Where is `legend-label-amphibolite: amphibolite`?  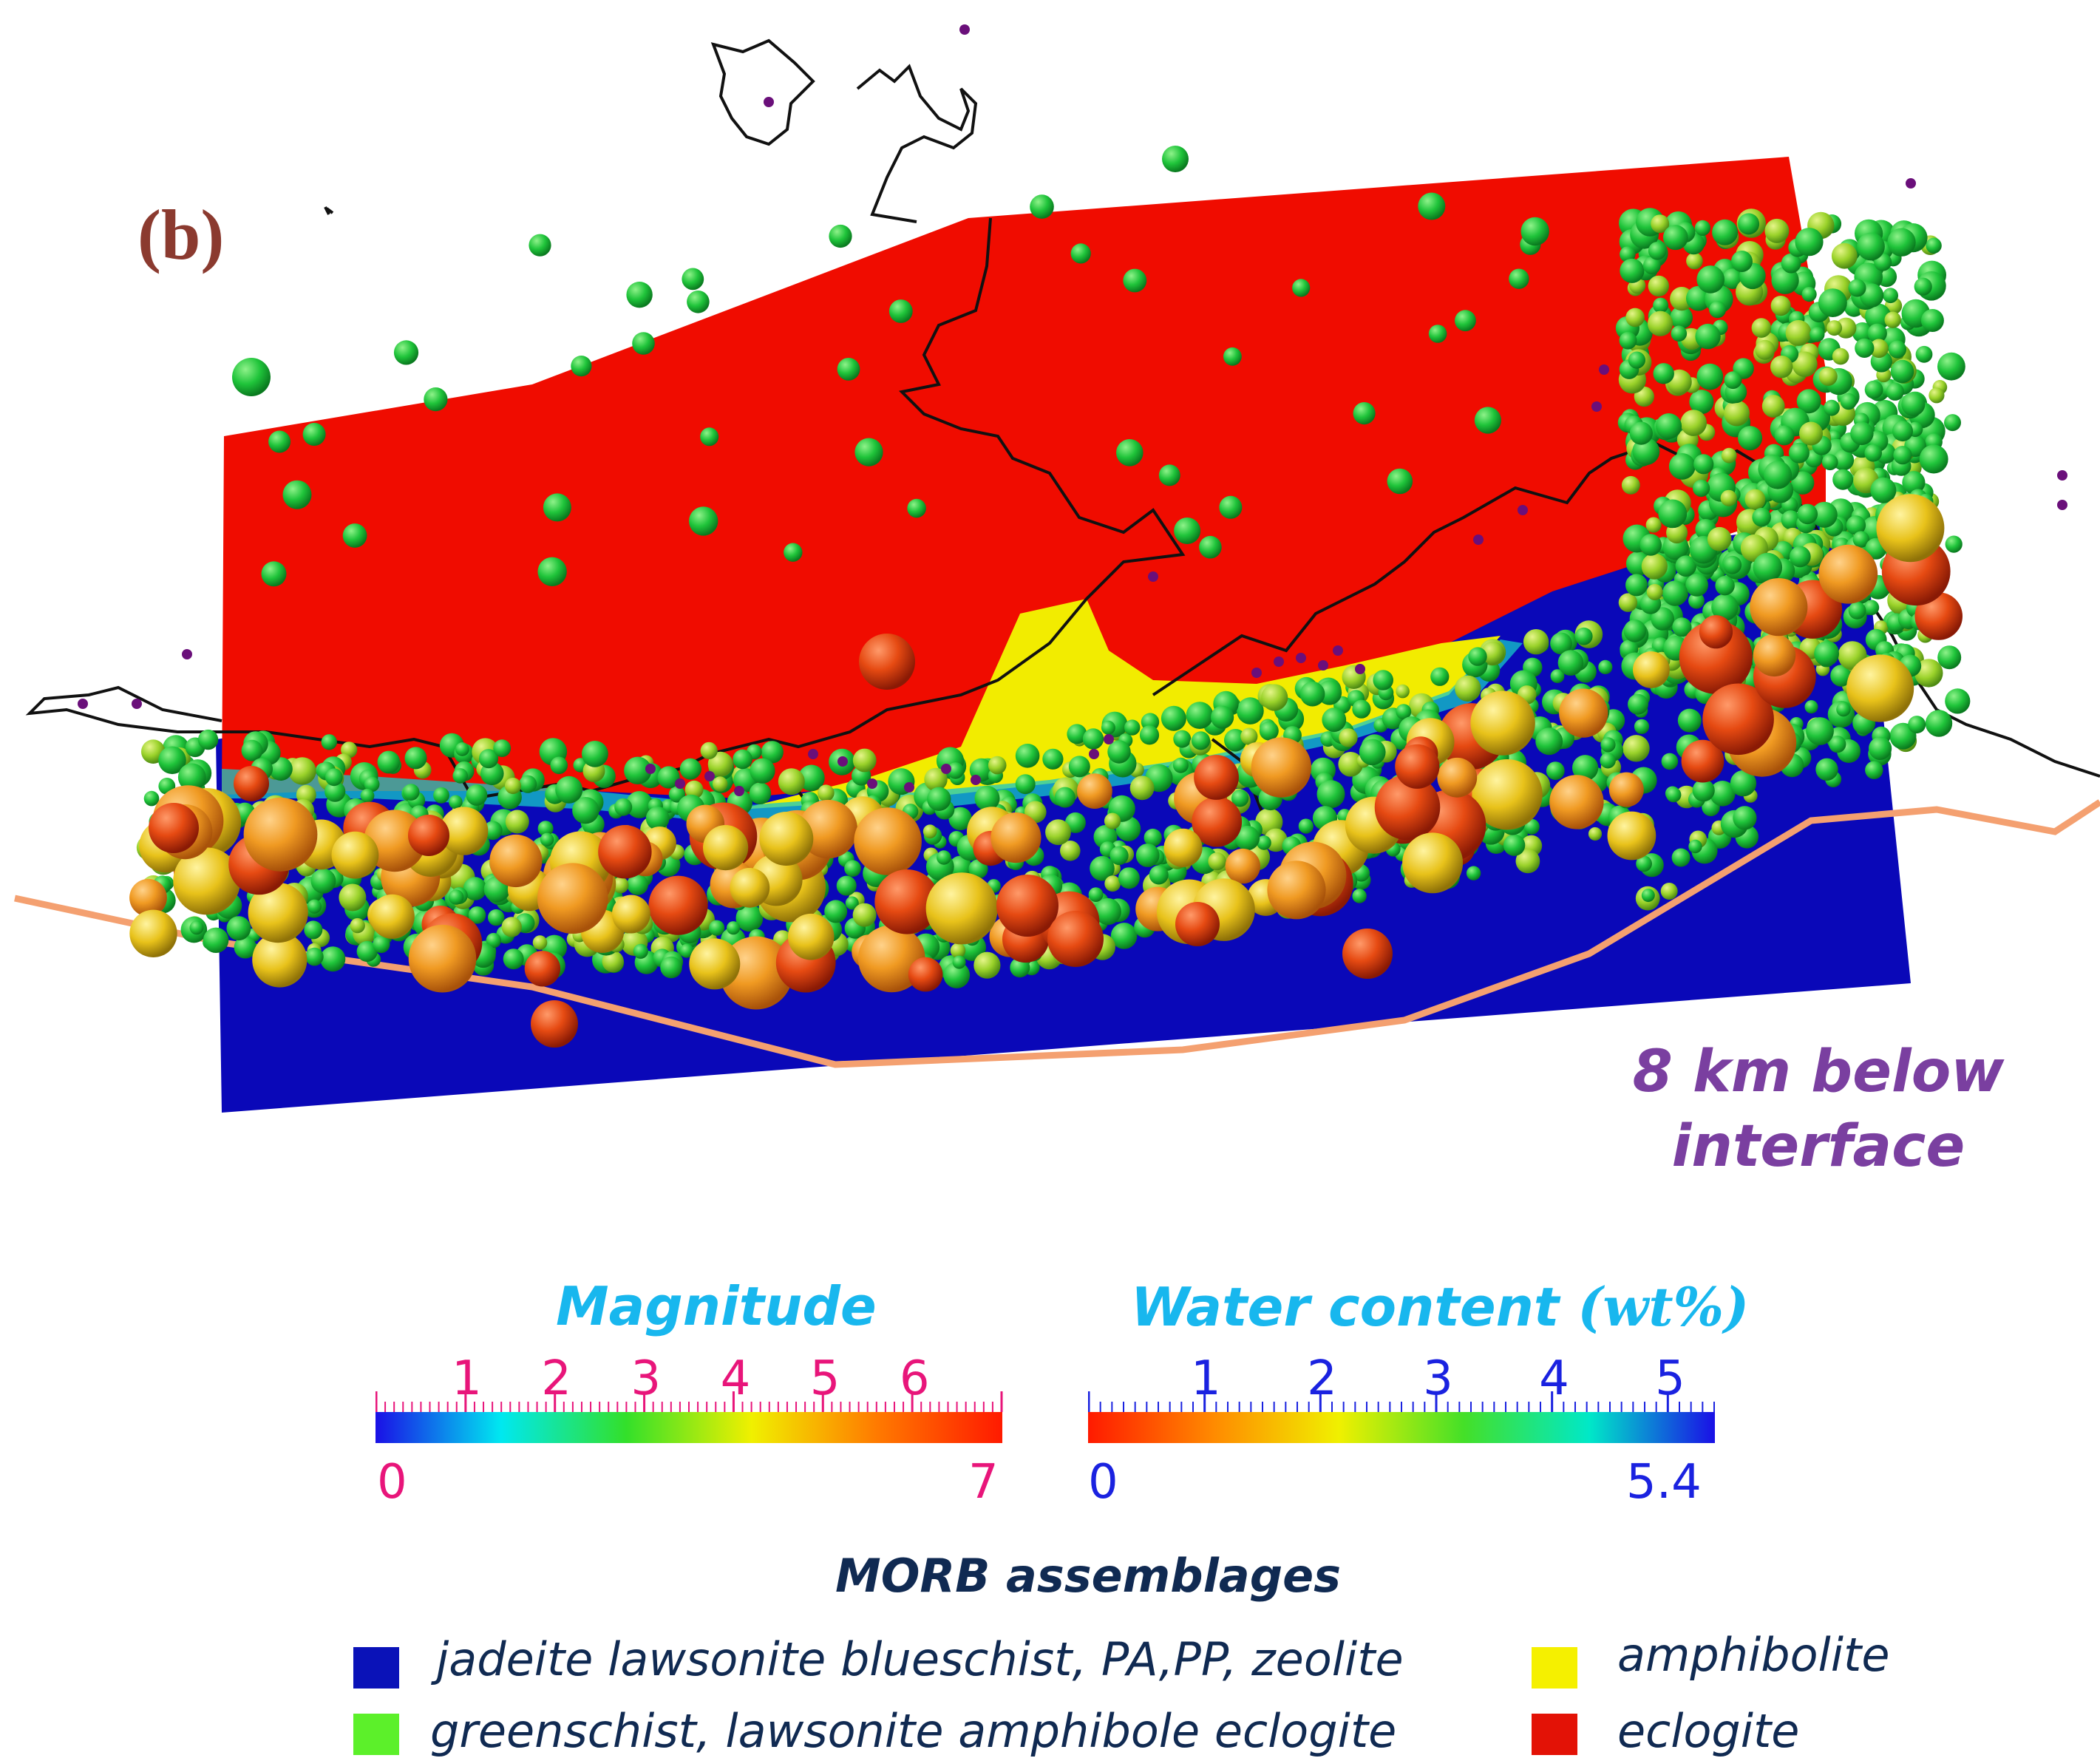 legend-label-amphibolite: amphibolite is located at coordinates (1753, 1655).